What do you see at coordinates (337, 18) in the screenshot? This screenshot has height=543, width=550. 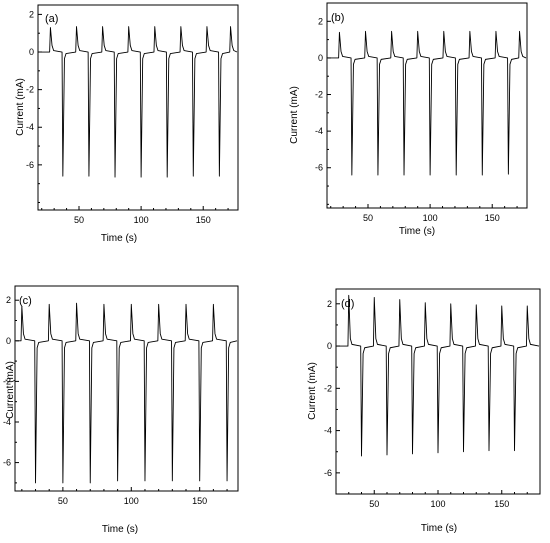 I see `panel-label: (b)` at bounding box center [337, 18].